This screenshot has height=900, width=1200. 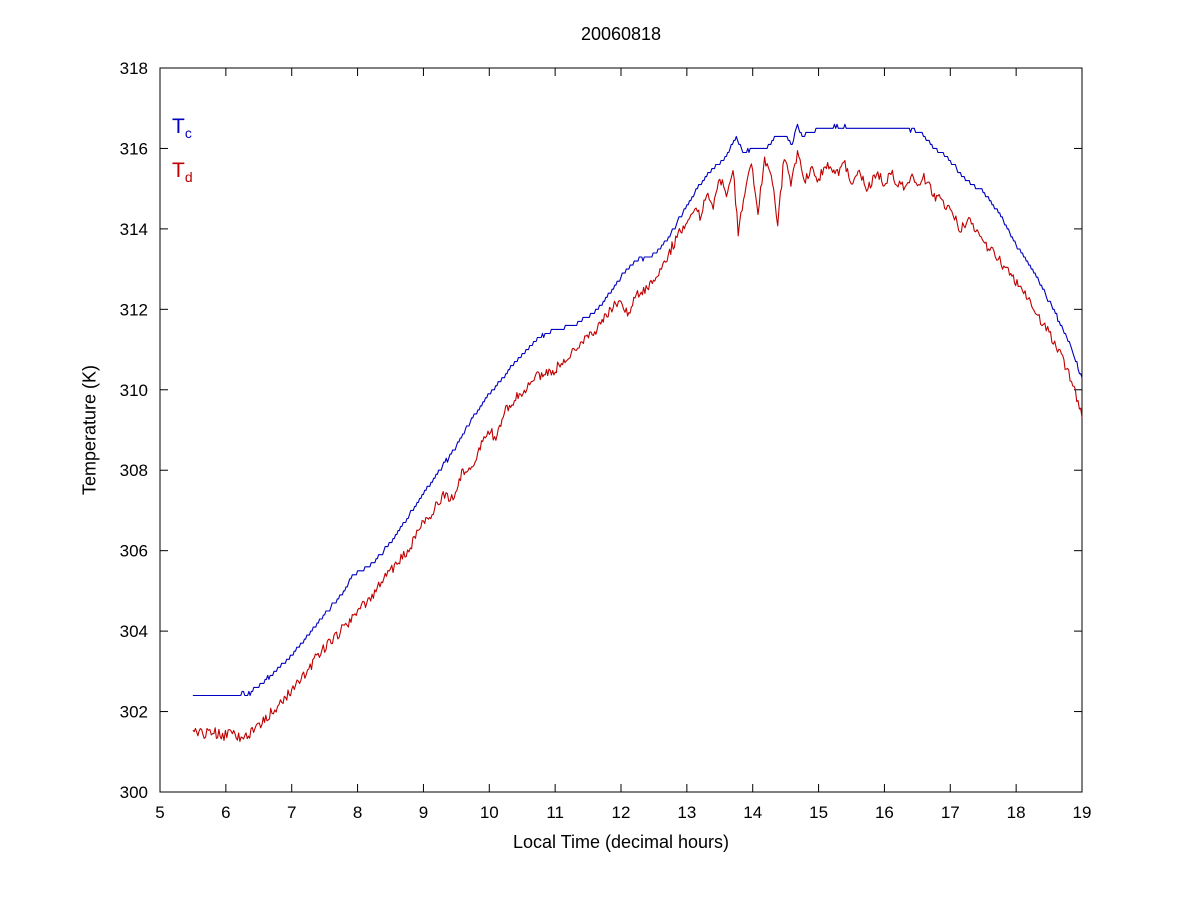 I want to click on x-tick-label: 10, so click(x=489, y=812).